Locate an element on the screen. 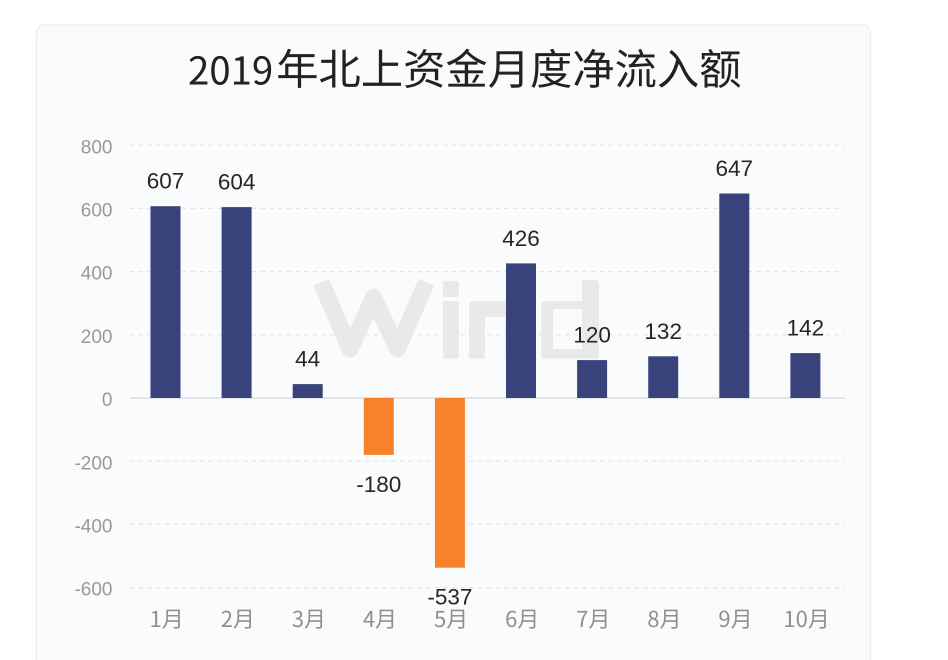 This screenshot has height=660, width=948. svg-text: -600 is located at coordinates (93, 590).